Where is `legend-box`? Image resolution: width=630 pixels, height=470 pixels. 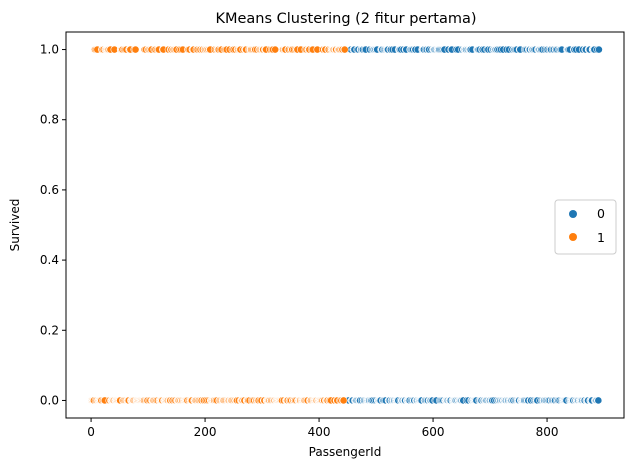 legend-box is located at coordinates (585, 227).